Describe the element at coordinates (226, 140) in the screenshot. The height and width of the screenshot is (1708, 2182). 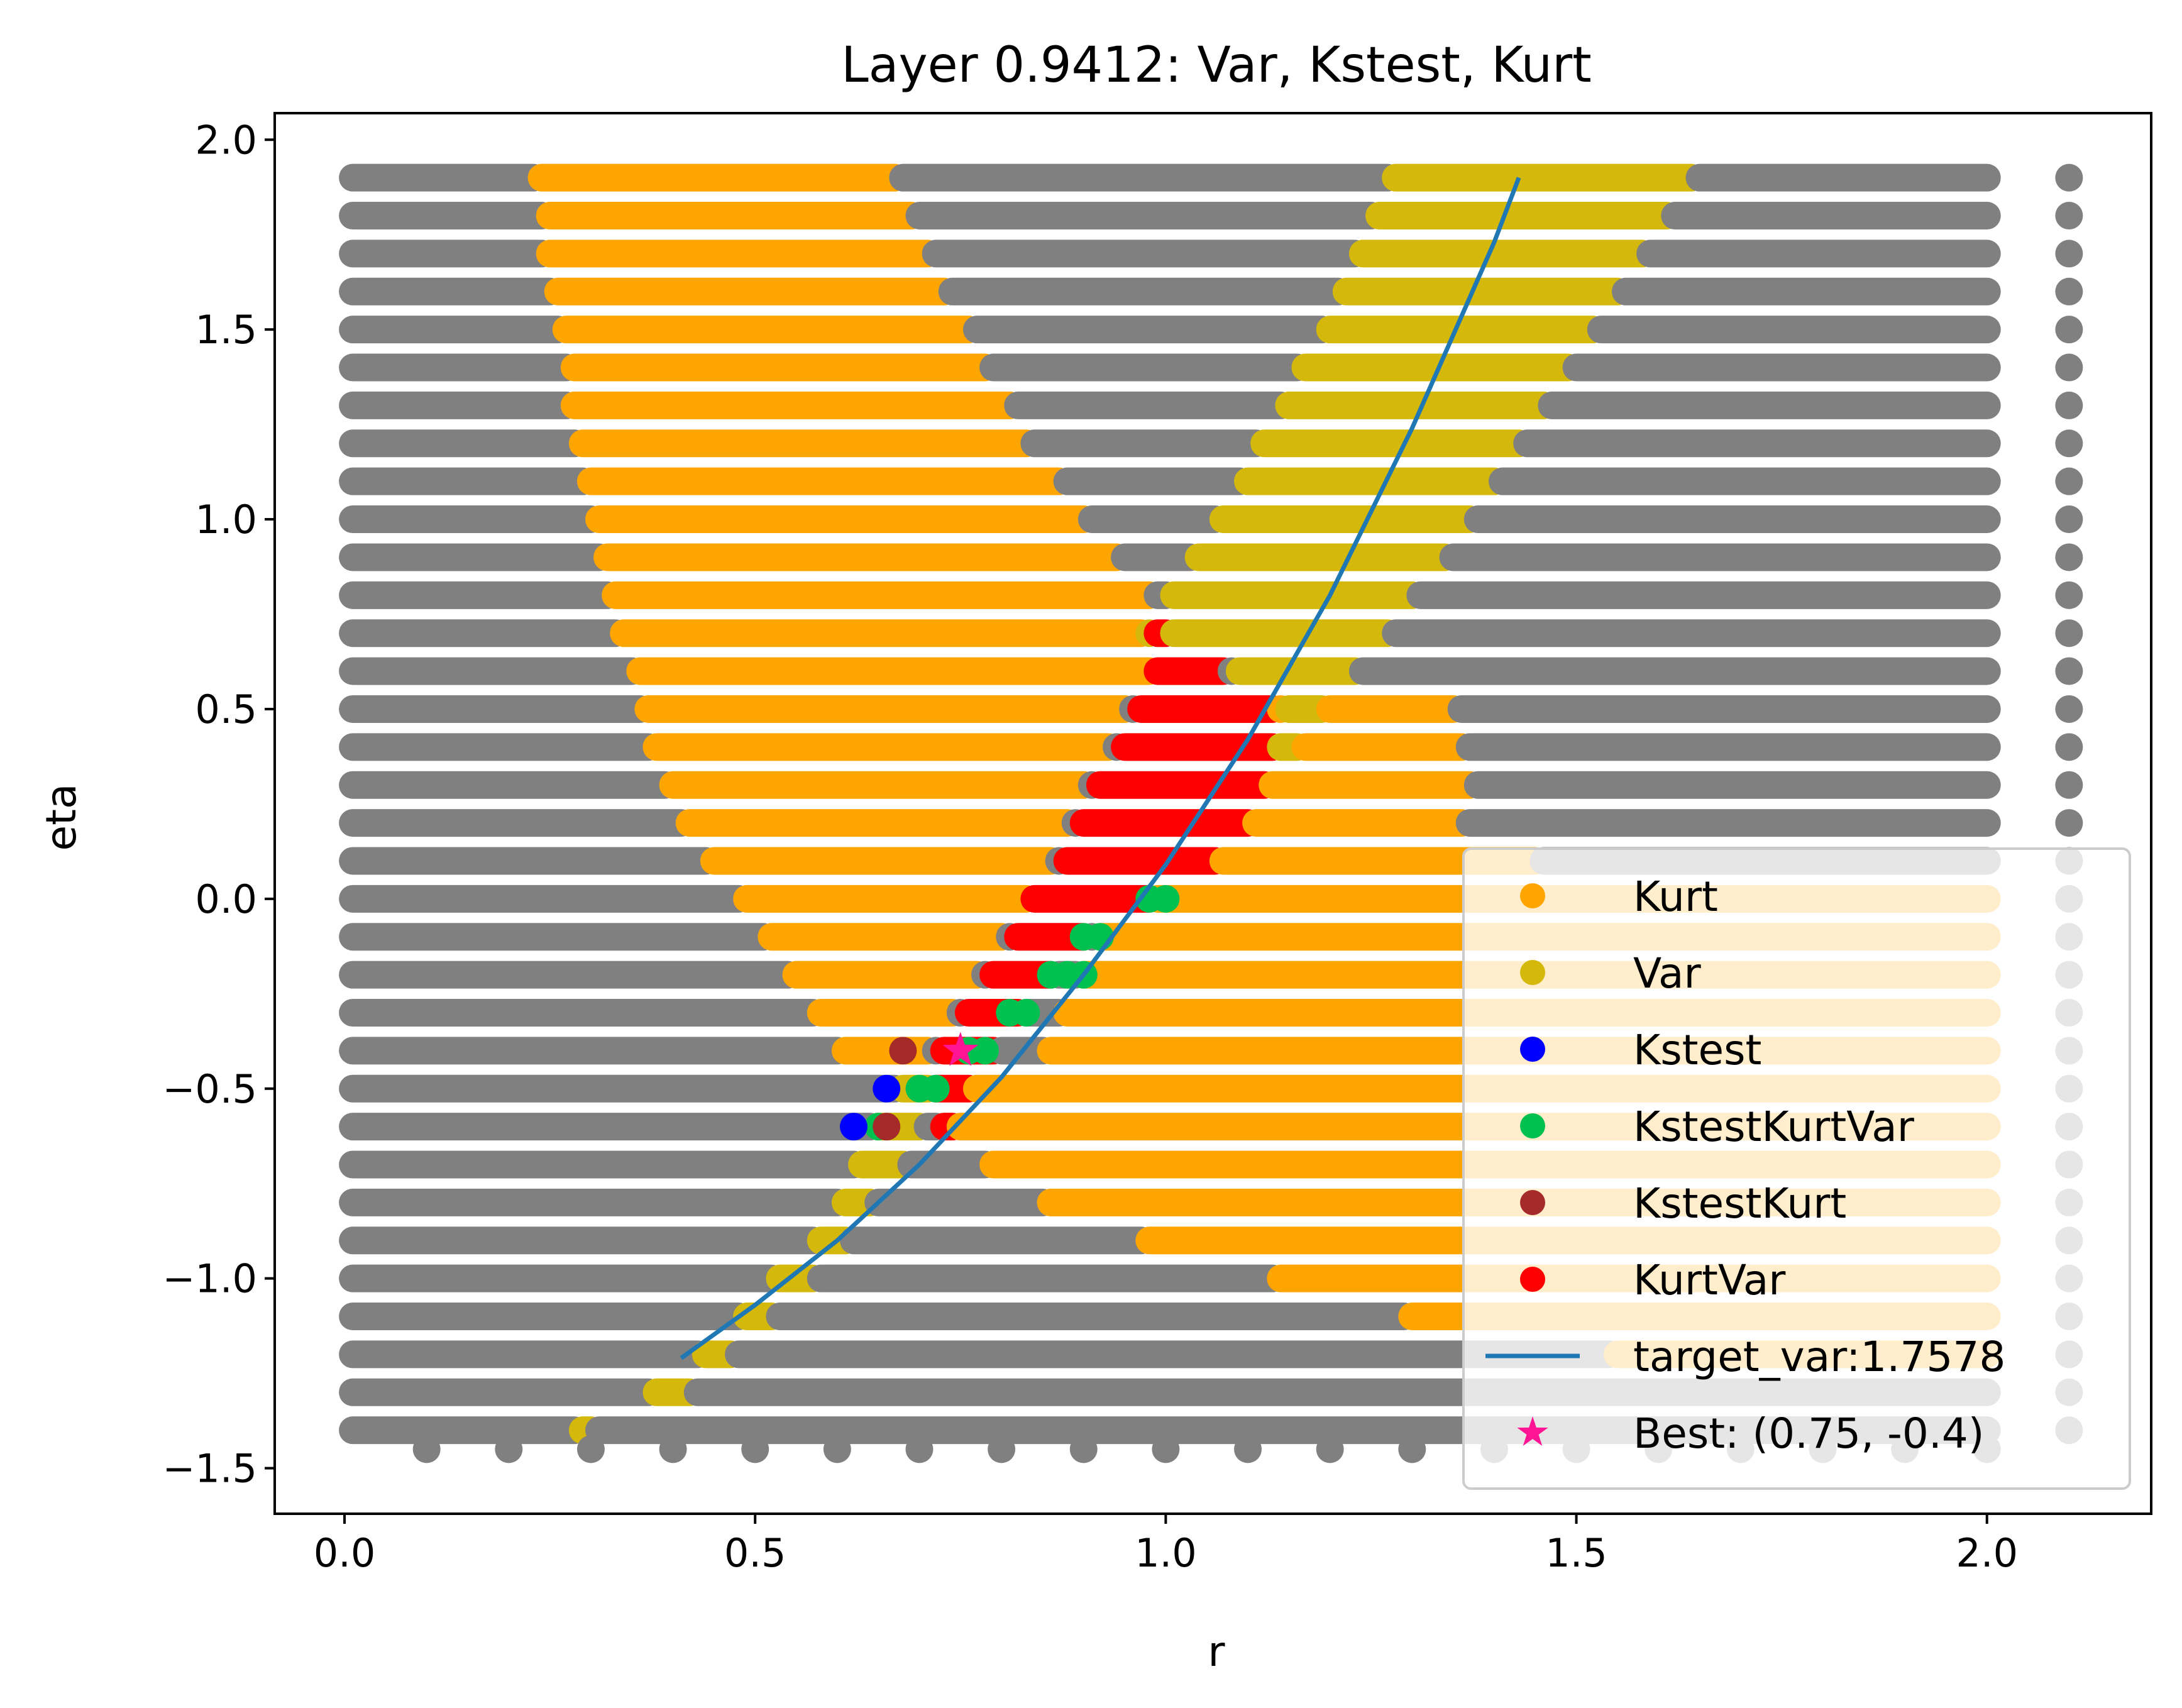
I see `y-tick-label: 2.0` at that location.